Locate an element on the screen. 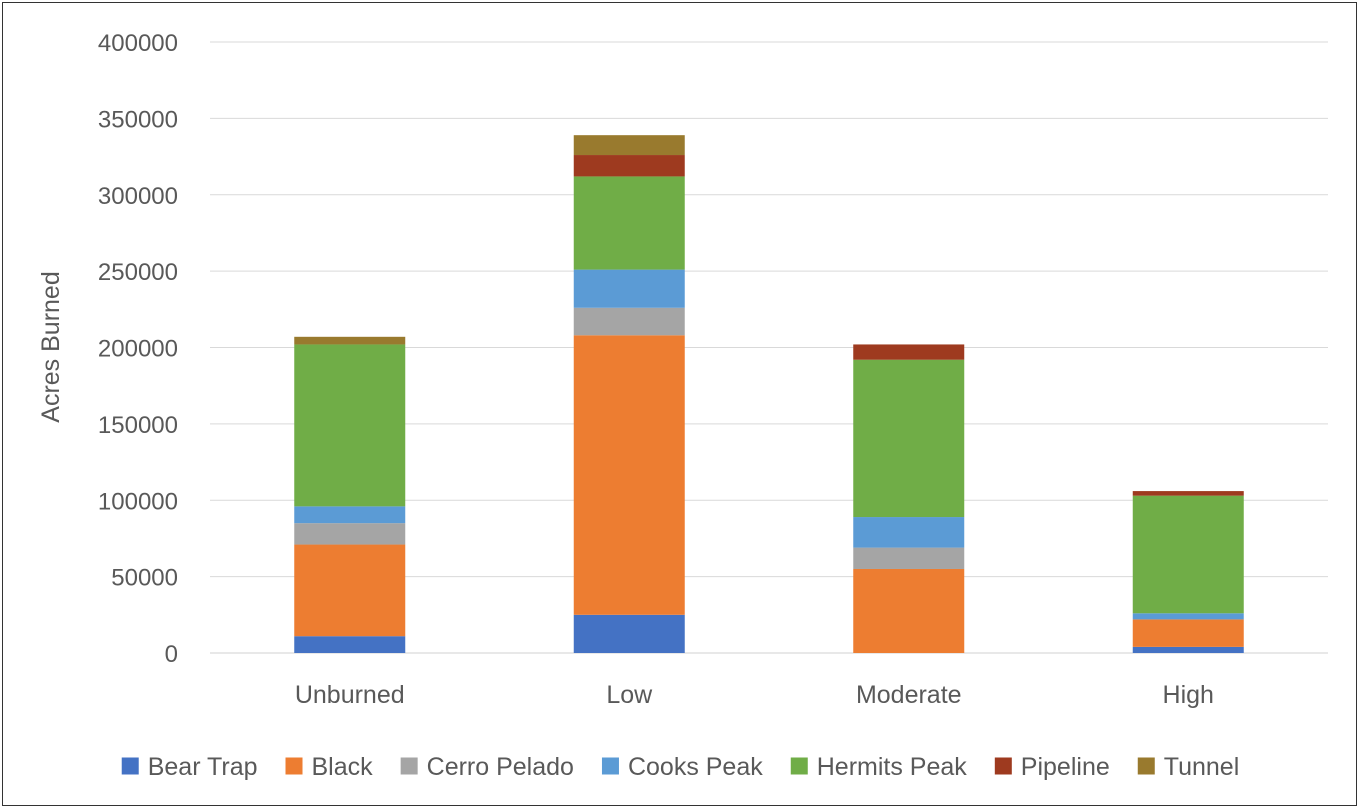 This screenshot has width=1361, height=810. bar-segment-moderate-hermits-peak is located at coordinates (909, 438).